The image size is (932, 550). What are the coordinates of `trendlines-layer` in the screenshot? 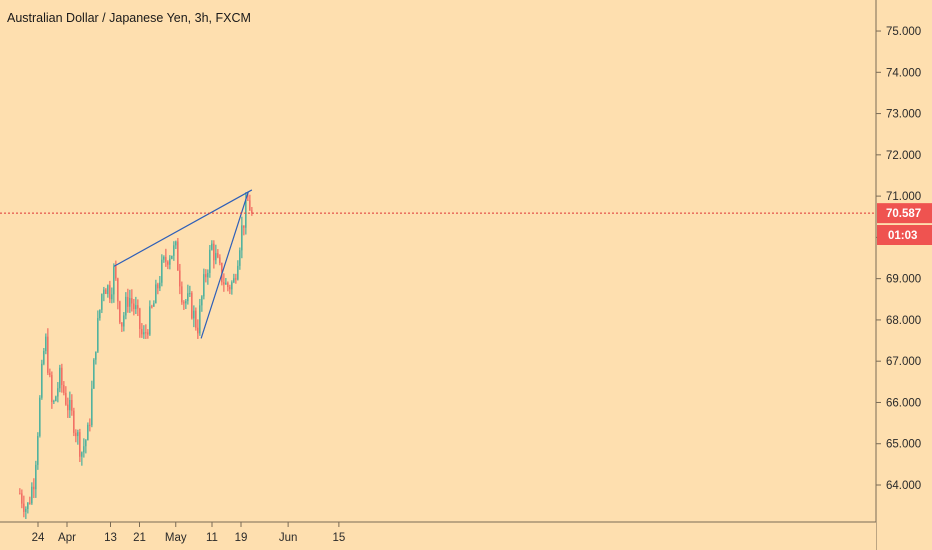 It's located at (183, 264).